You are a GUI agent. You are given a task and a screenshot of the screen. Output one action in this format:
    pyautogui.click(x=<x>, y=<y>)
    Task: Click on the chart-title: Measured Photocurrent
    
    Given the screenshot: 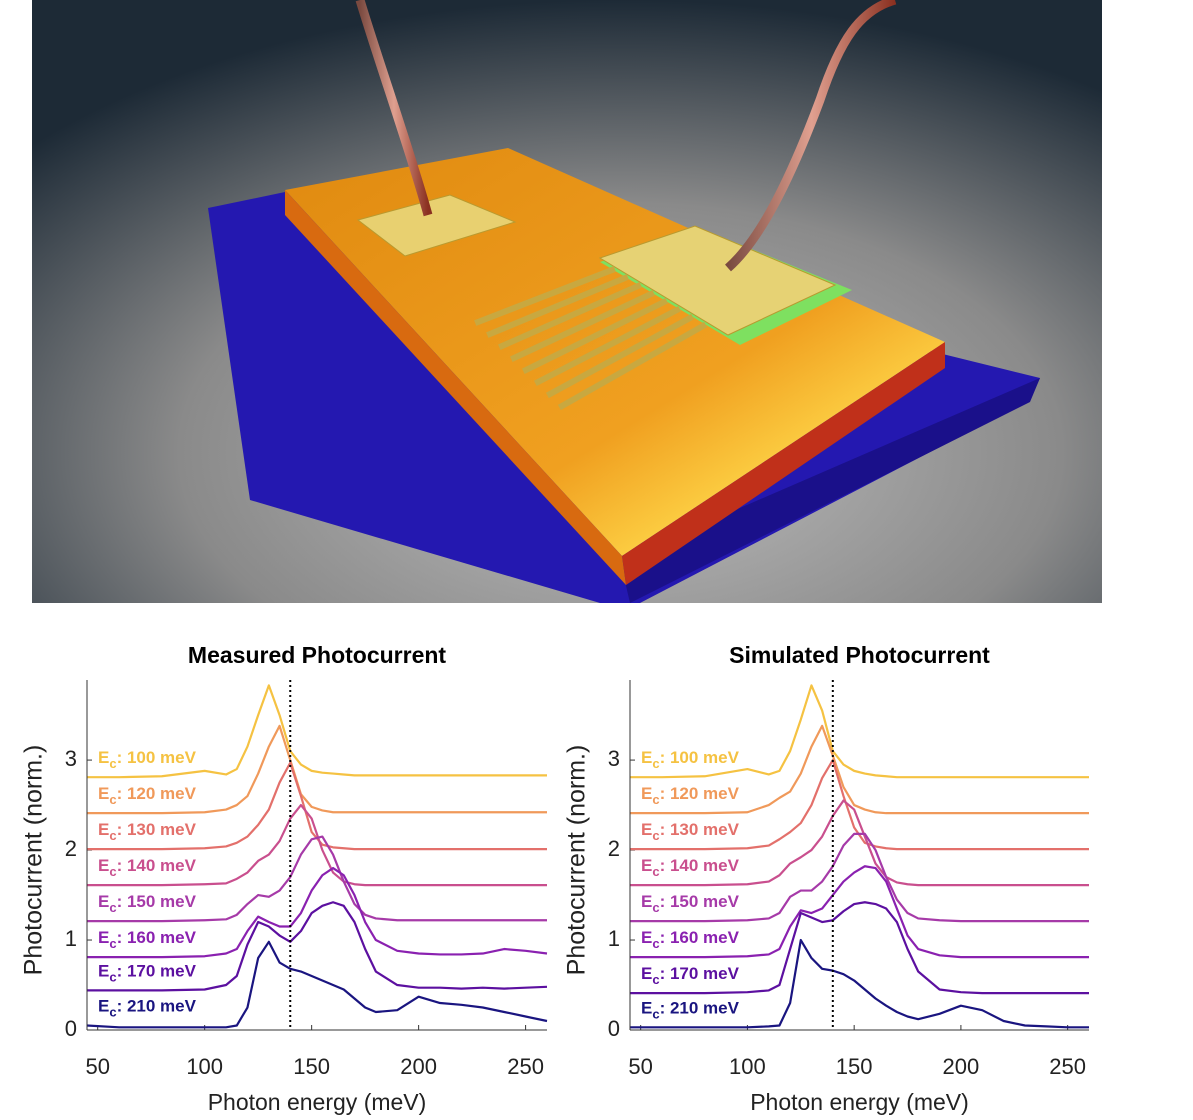 What is the action you would take?
    pyautogui.click(x=317, y=655)
    